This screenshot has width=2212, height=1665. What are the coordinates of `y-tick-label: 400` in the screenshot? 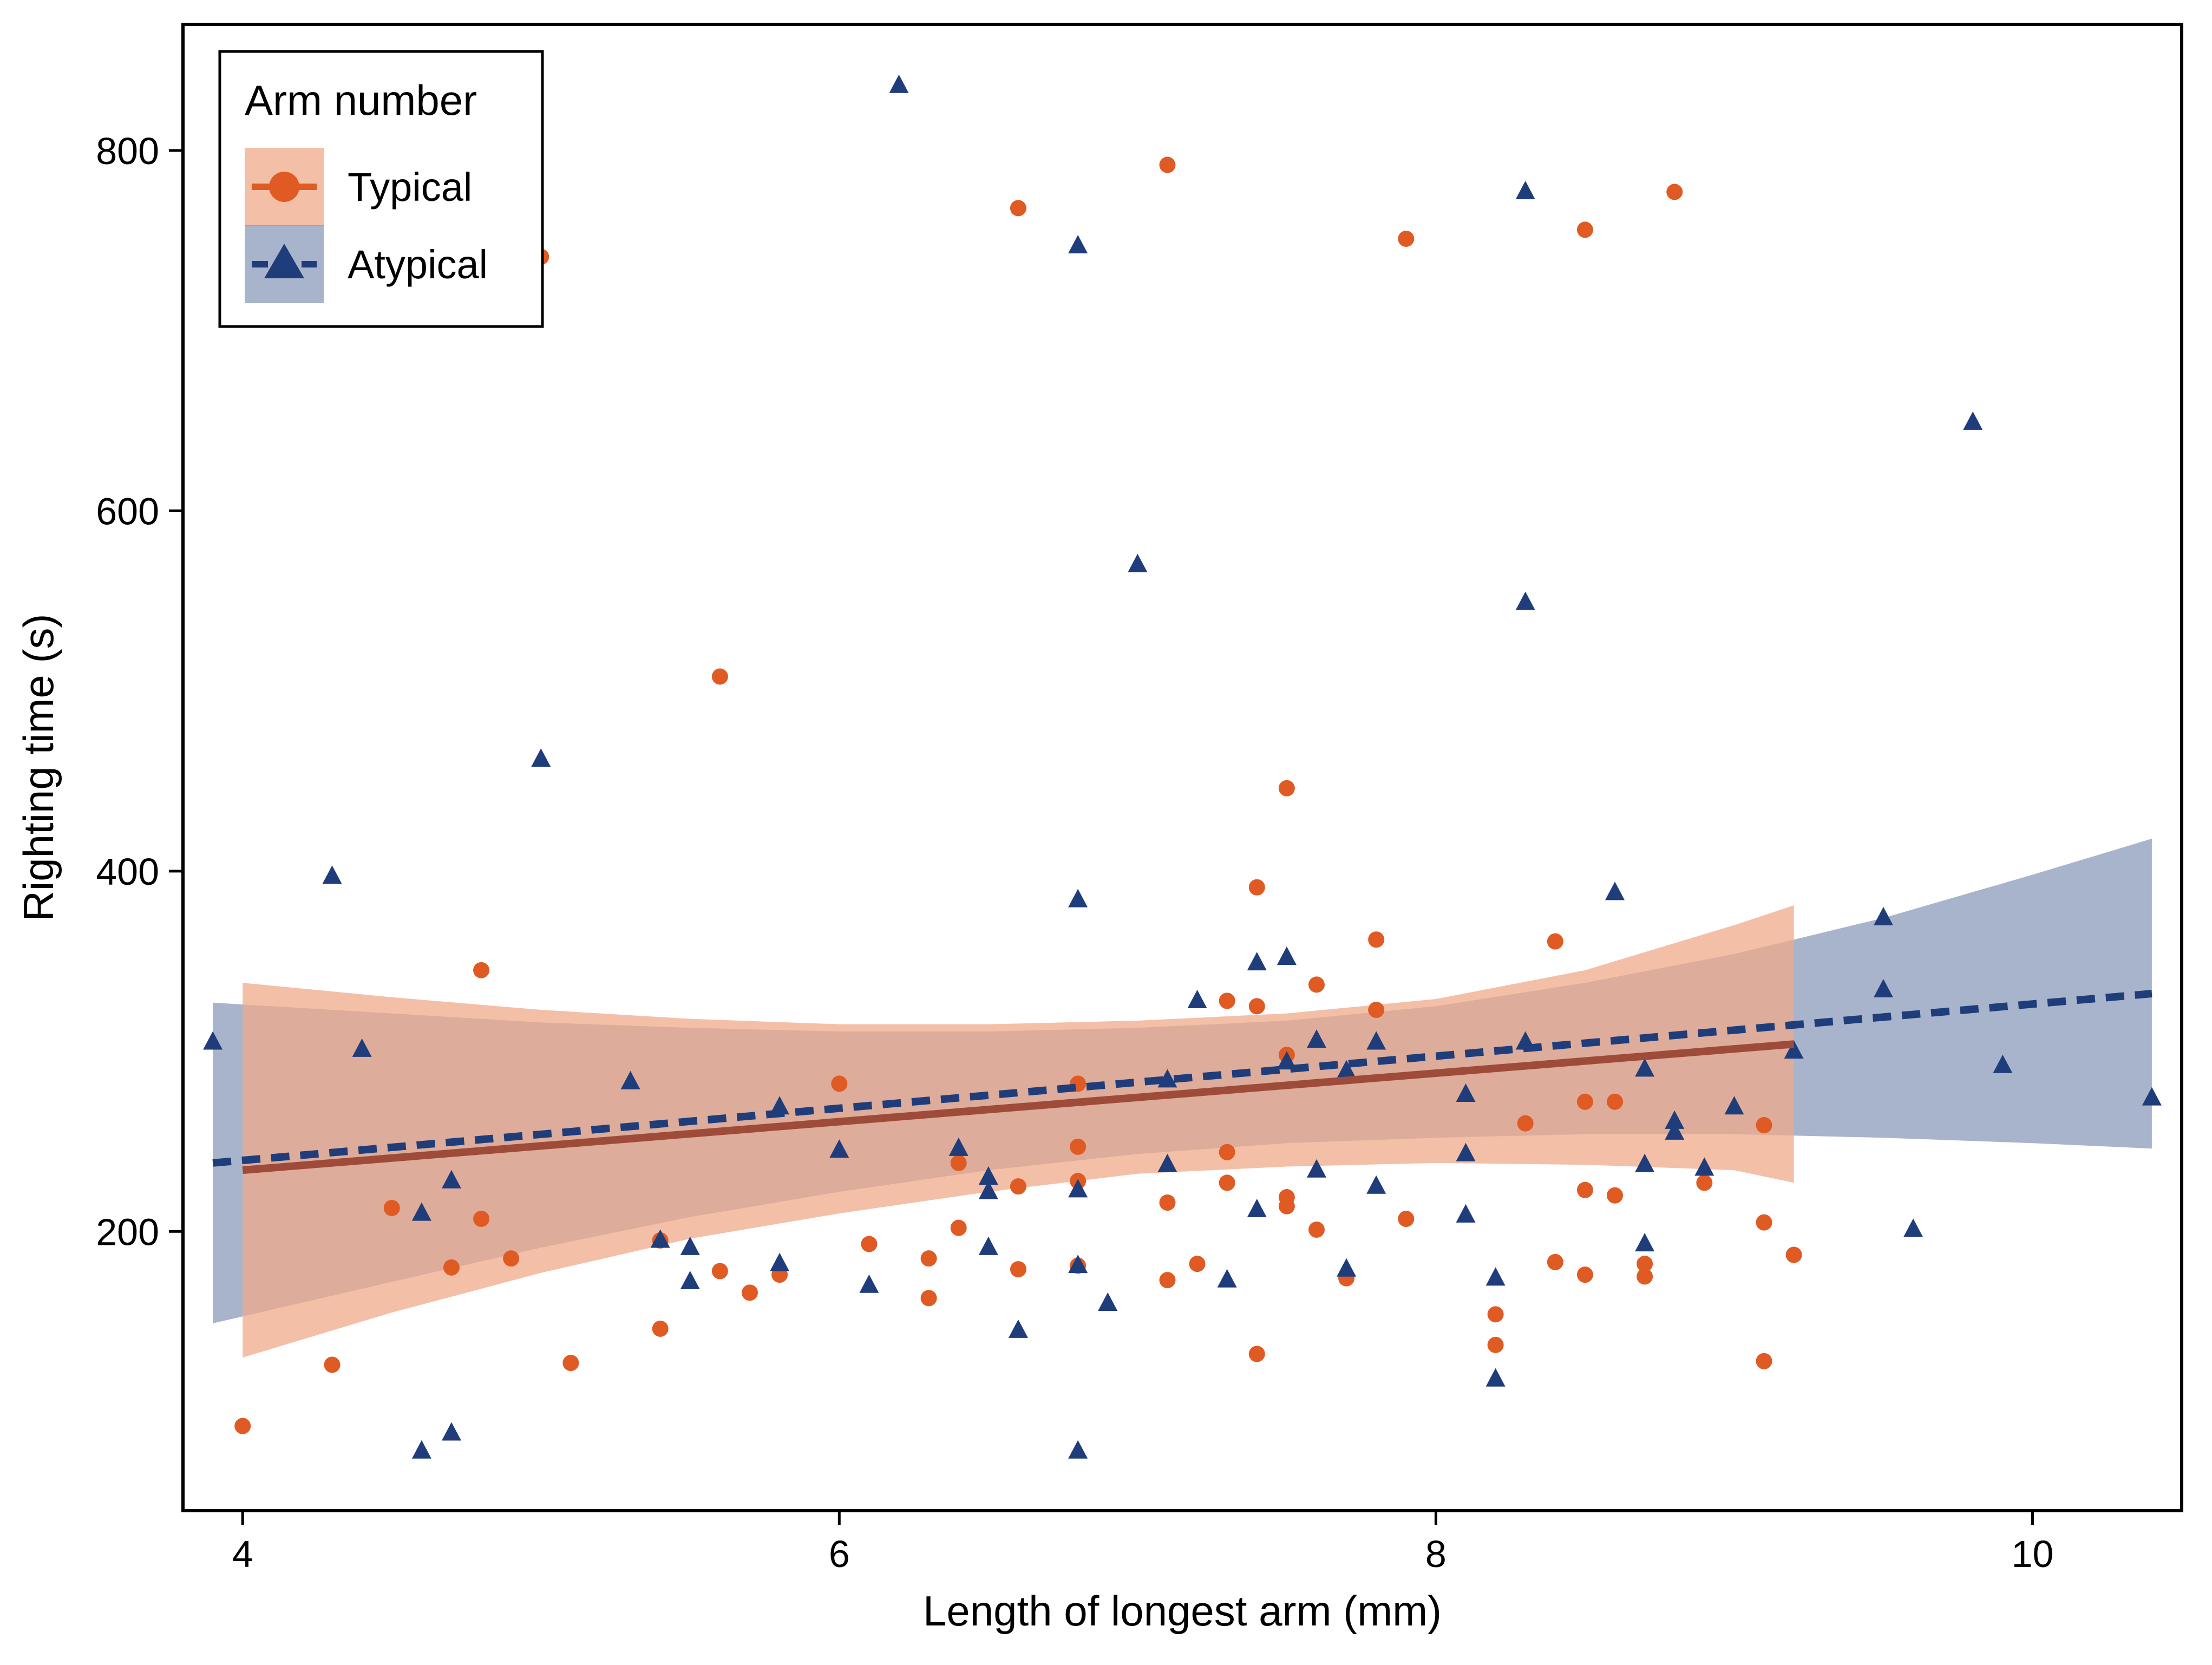 It's located at (127, 872).